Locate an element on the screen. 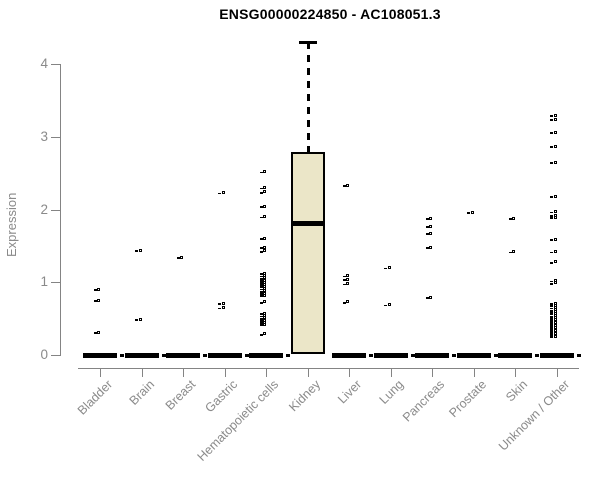 The height and width of the screenshot is (500, 600). chart-title: ENSG00000224850 - AC108051.3 is located at coordinates (330, 14).